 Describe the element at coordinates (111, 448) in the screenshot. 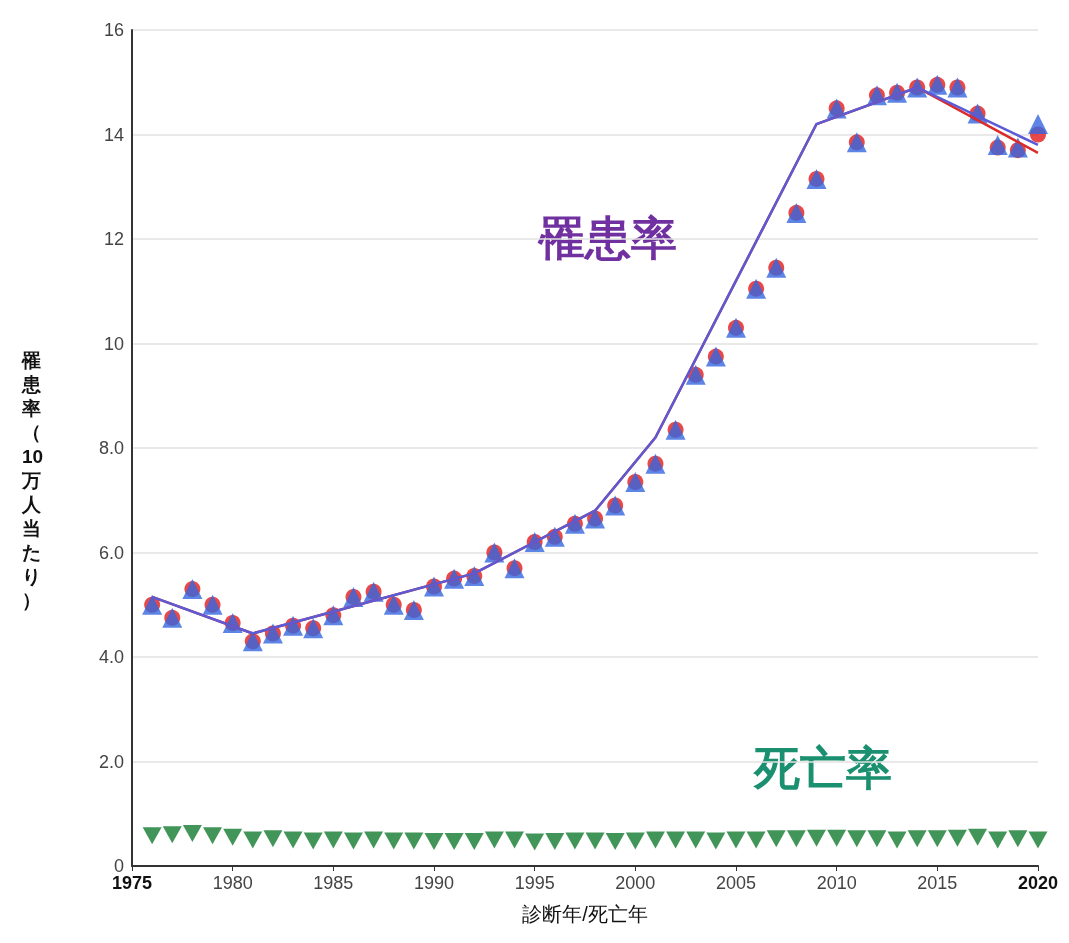

I see `y-tick-label: 8.0` at that location.